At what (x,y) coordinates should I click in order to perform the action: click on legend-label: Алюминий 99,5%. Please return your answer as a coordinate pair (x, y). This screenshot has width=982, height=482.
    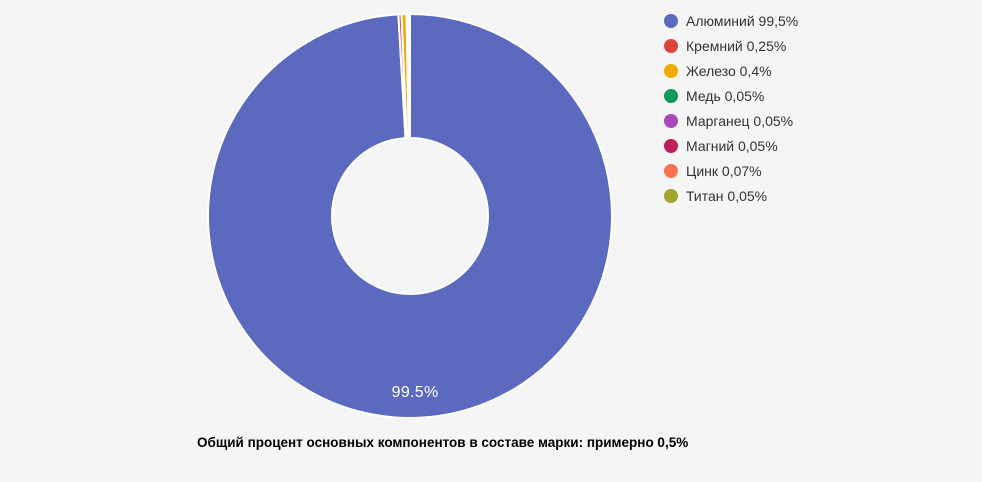
    Looking at the image, I should click on (742, 20).